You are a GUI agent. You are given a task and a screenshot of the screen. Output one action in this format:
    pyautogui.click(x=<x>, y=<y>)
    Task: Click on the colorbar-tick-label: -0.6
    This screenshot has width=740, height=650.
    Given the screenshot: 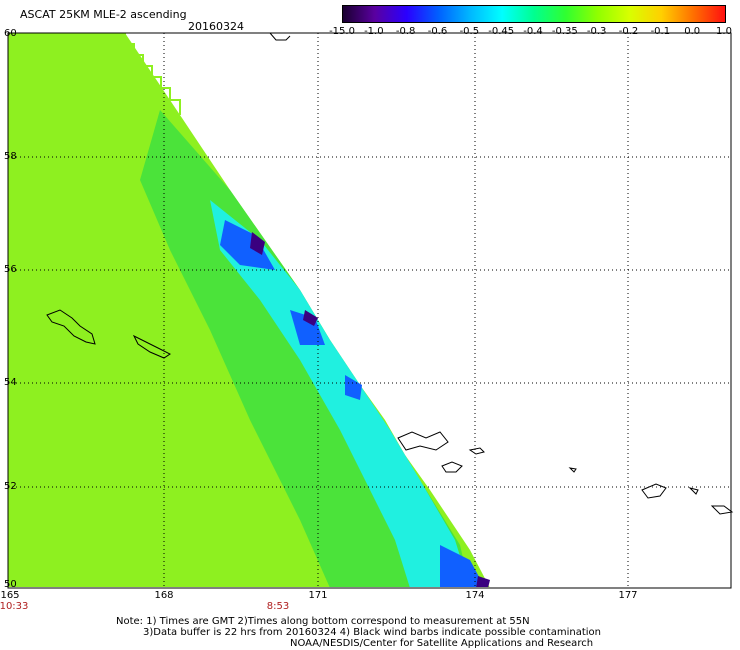 What is the action you would take?
    pyautogui.click(x=437, y=31)
    